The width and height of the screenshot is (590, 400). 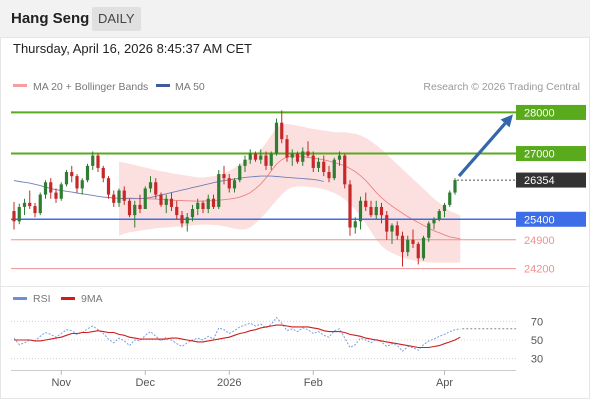 I want to click on chart-credit: Research © 2026 Trading Central, so click(x=501, y=87).